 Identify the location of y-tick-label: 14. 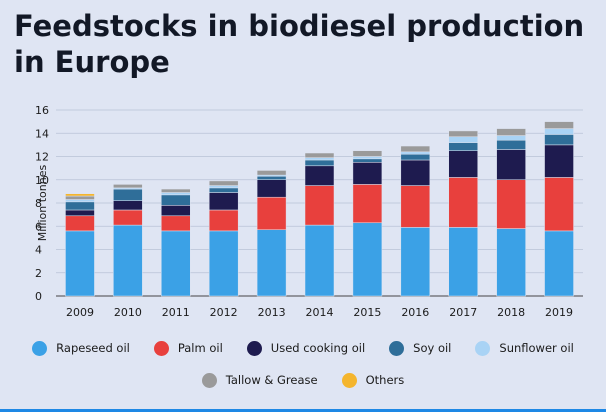
(42, 133).